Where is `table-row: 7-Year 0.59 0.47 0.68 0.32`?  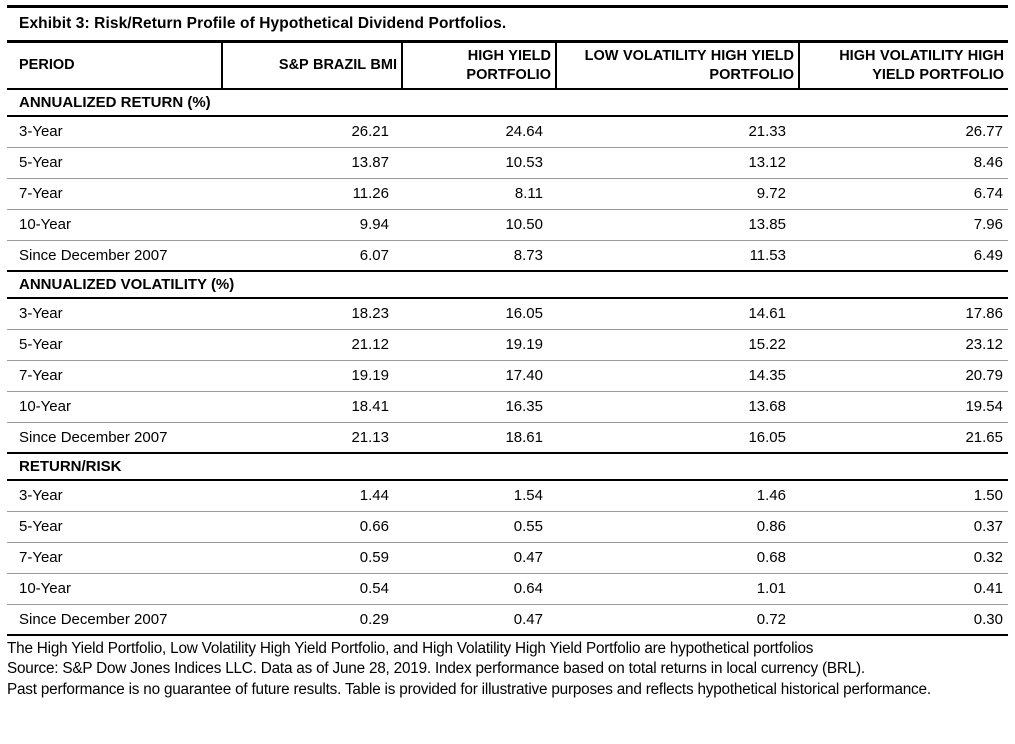 table-row: 7-Year 0.59 0.47 0.68 0.32 is located at coordinates (507, 558).